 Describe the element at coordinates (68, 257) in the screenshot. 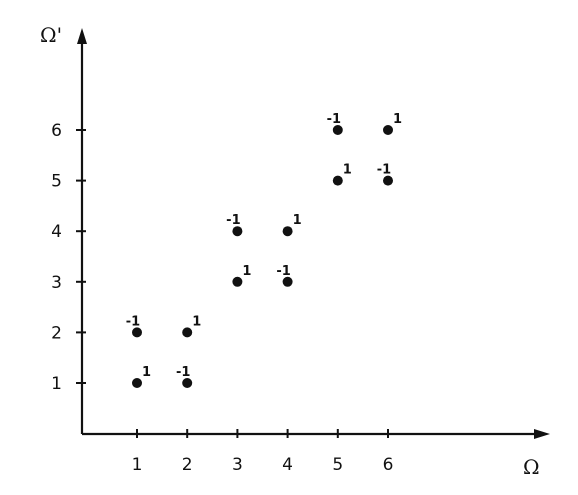

I see `y-ticks: 1 2 3 4 5 6` at that location.